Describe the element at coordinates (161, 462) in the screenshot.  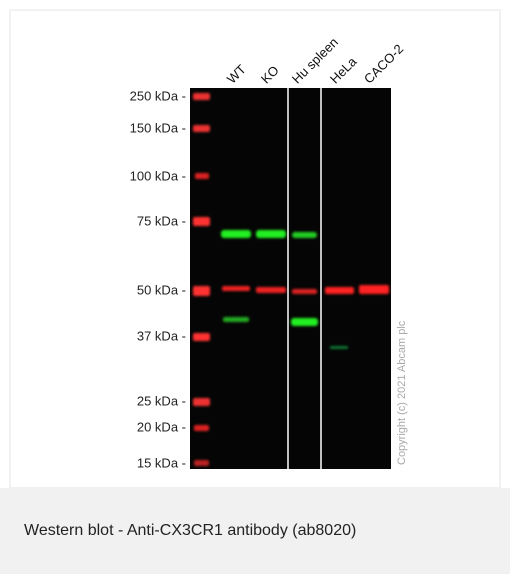
I see `marker-label: 15 kDa -` at that location.